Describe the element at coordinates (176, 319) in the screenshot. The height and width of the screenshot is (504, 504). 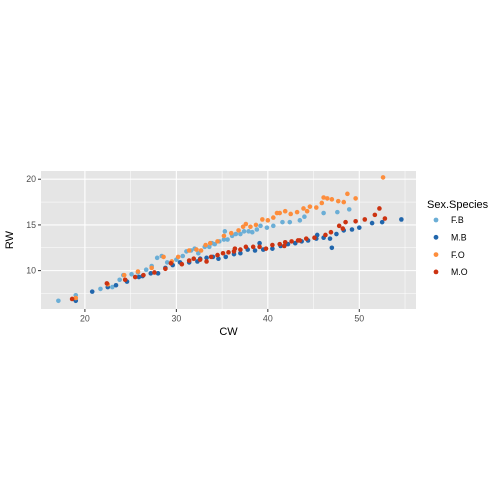
I see `x-tick-label: 30` at that location.